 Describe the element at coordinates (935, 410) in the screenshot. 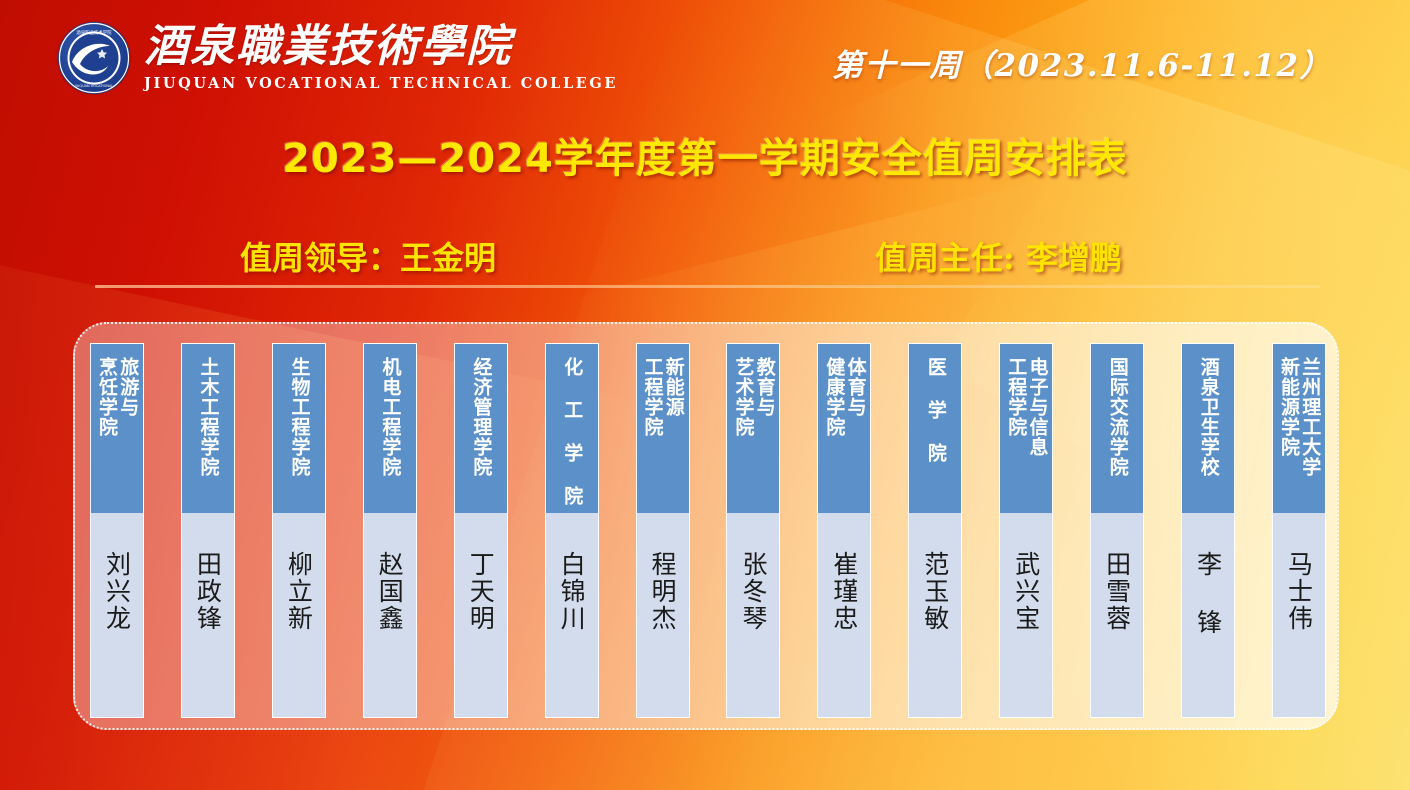

I see `department-name-line: 医 学 院` at that location.